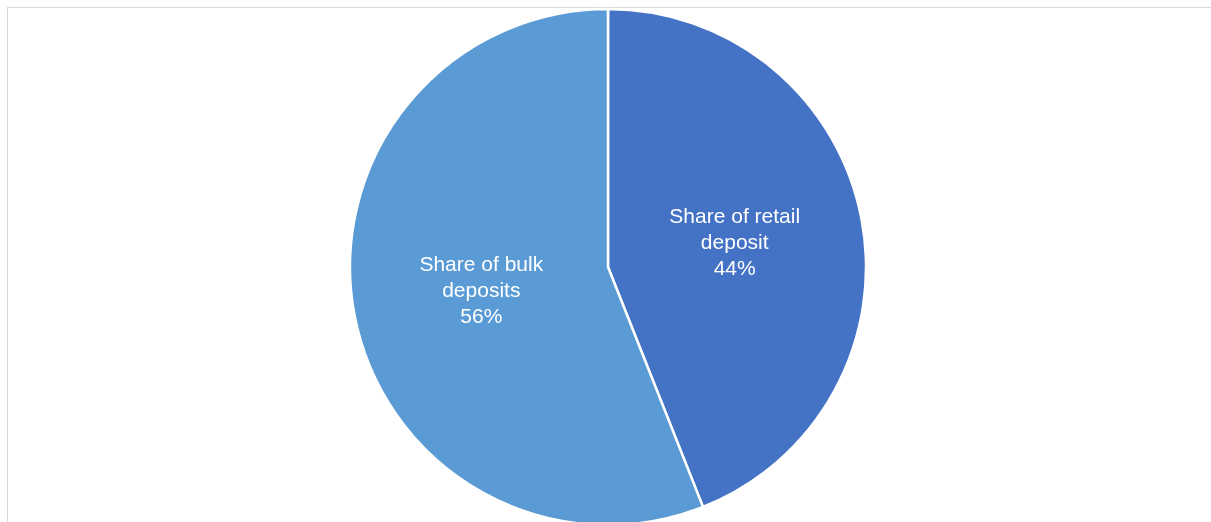 This screenshot has width=1211, height=522. What do you see at coordinates (481, 276) in the screenshot?
I see `slice-label: Share of bulk deposits` at bounding box center [481, 276].